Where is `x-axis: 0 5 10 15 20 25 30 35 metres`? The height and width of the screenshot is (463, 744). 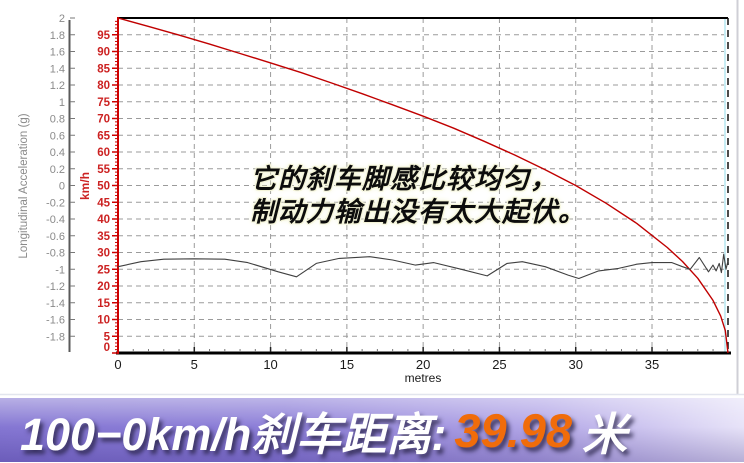
x-axis: 0 5 10 15 20 25 30 35 metres is located at coordinates (422, 366).